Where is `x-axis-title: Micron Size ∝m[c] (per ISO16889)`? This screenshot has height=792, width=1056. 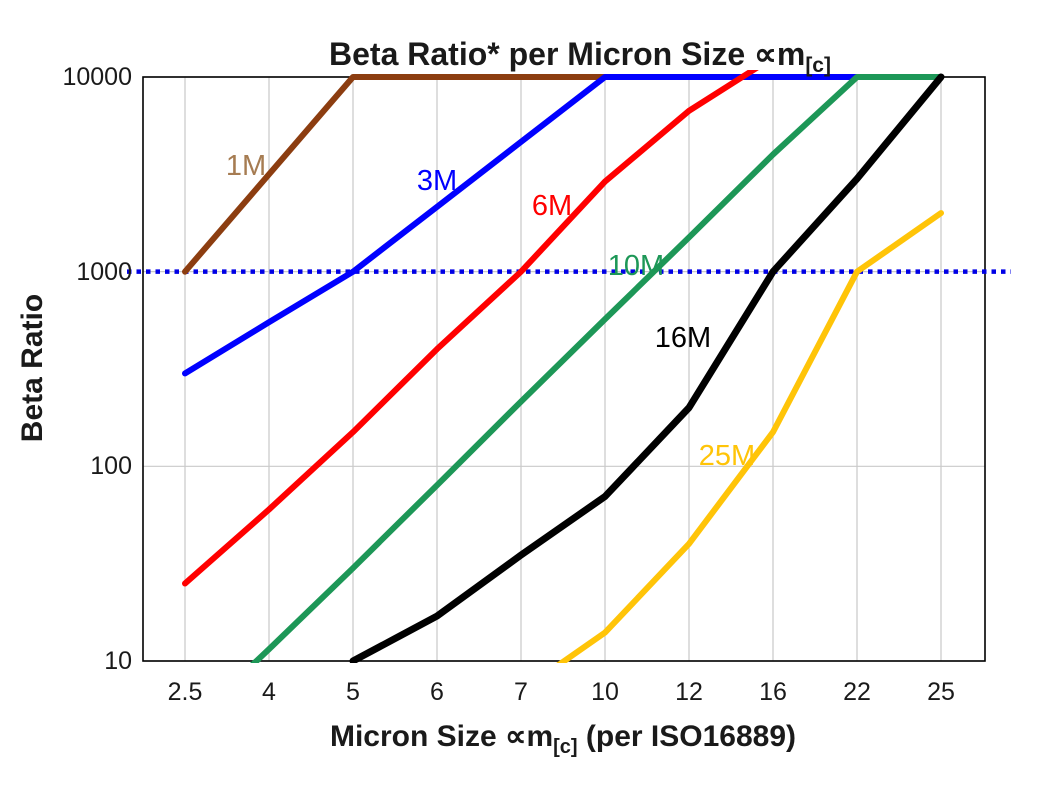 x-axis-title: Micron Size ∝m[c] (per ISO16889) is located at coordinates (563, 738).